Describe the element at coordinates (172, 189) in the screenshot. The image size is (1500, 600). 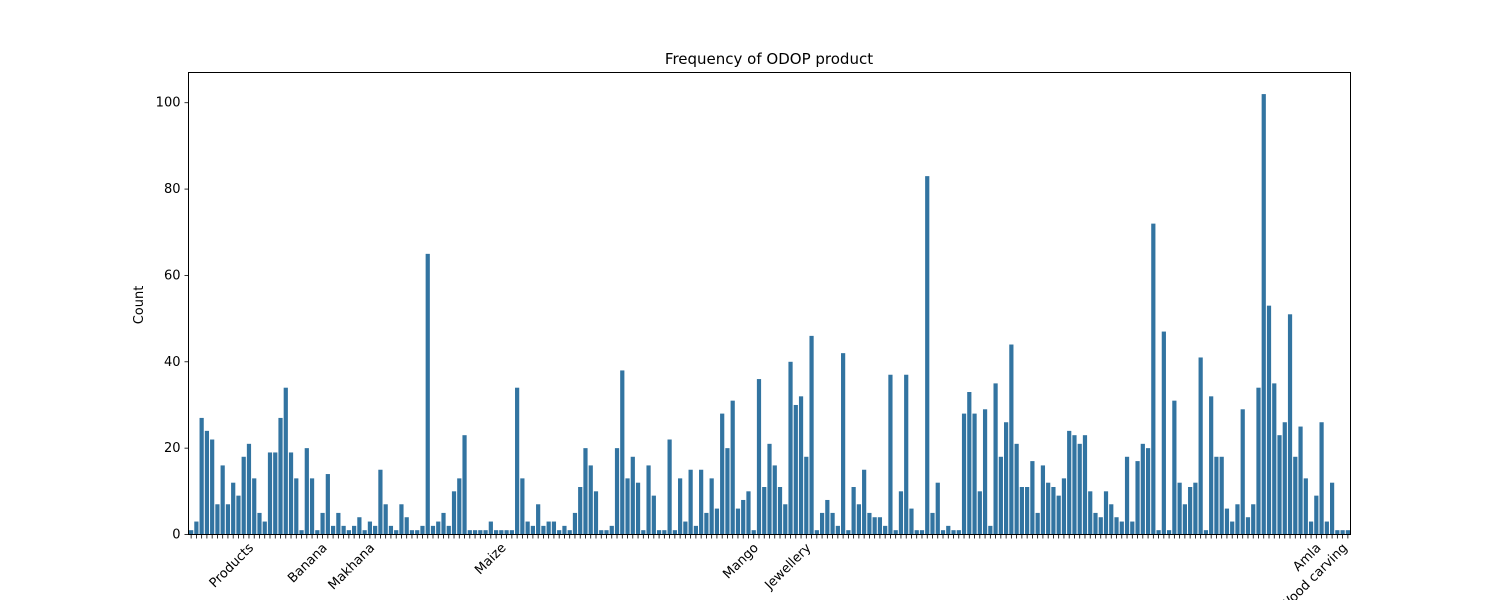
I see `y-tick-label: 80` at that location.